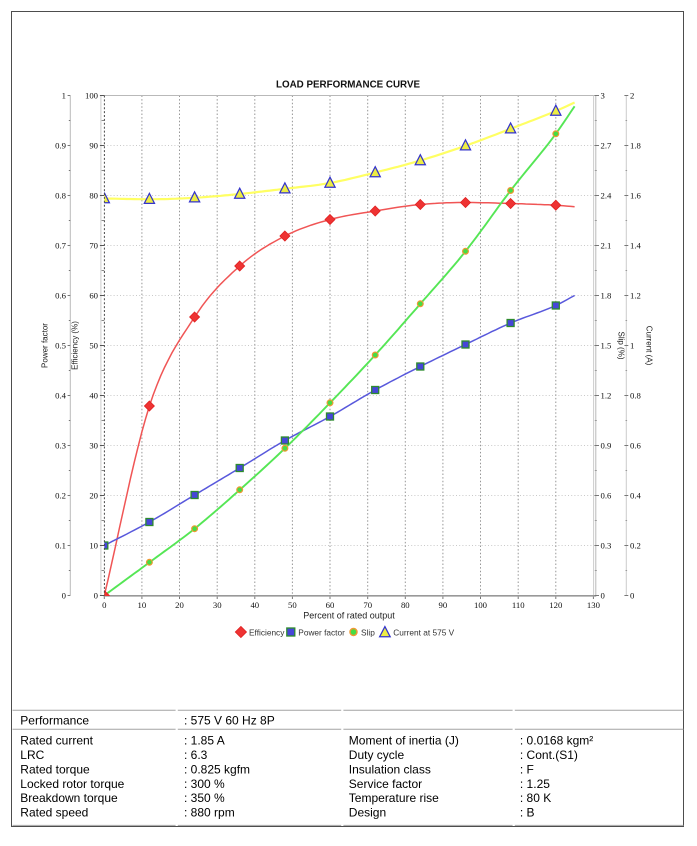 The height and width of the screenshot is (846, 697). What do you see at coordinates (649, 346) in the screenshot?
I see `svg-text: Current (A)` at bounding box center [649, 346].